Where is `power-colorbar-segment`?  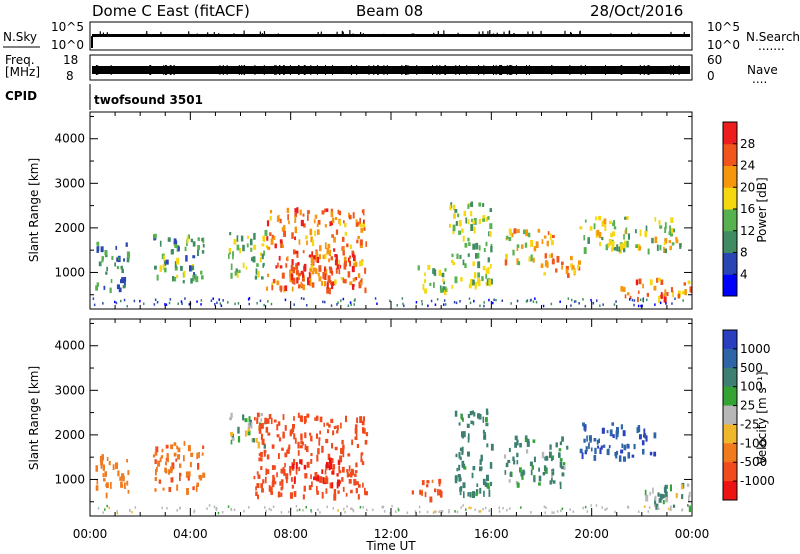 power-colorbar-segment is located at coordinates (730, 154).